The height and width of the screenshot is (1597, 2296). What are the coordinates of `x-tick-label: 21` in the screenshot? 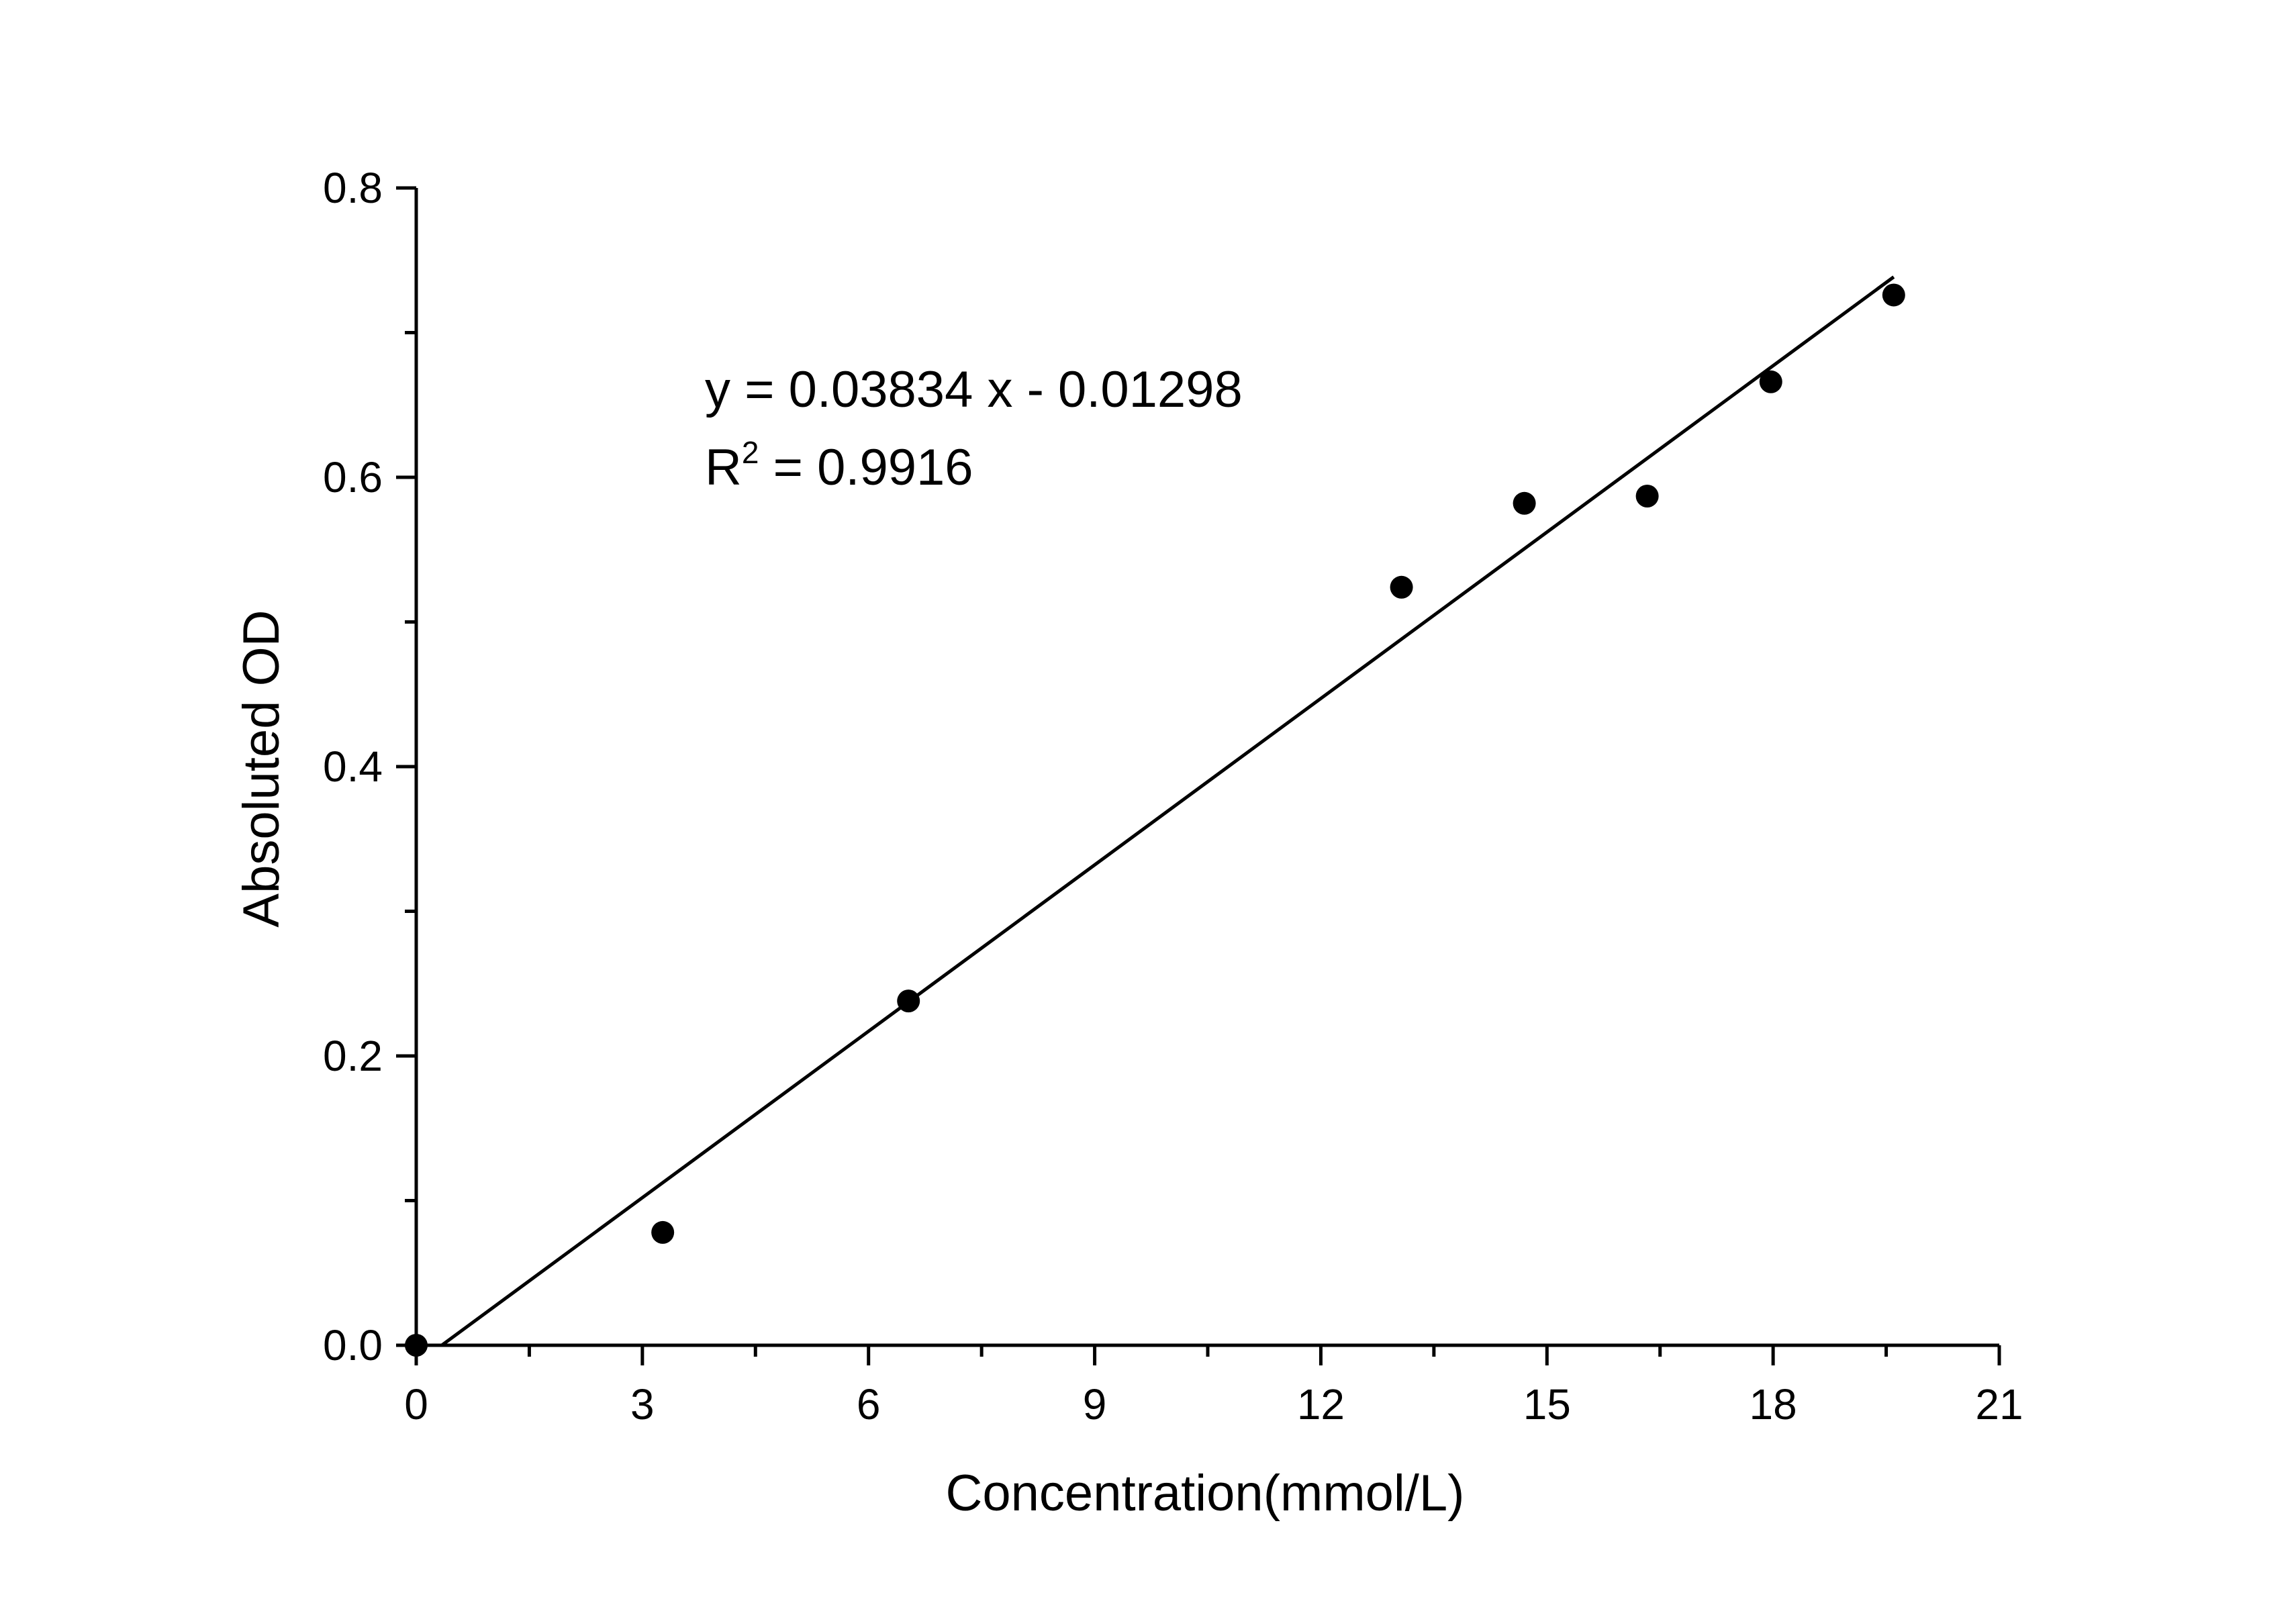 It's located at (1999, 1404).